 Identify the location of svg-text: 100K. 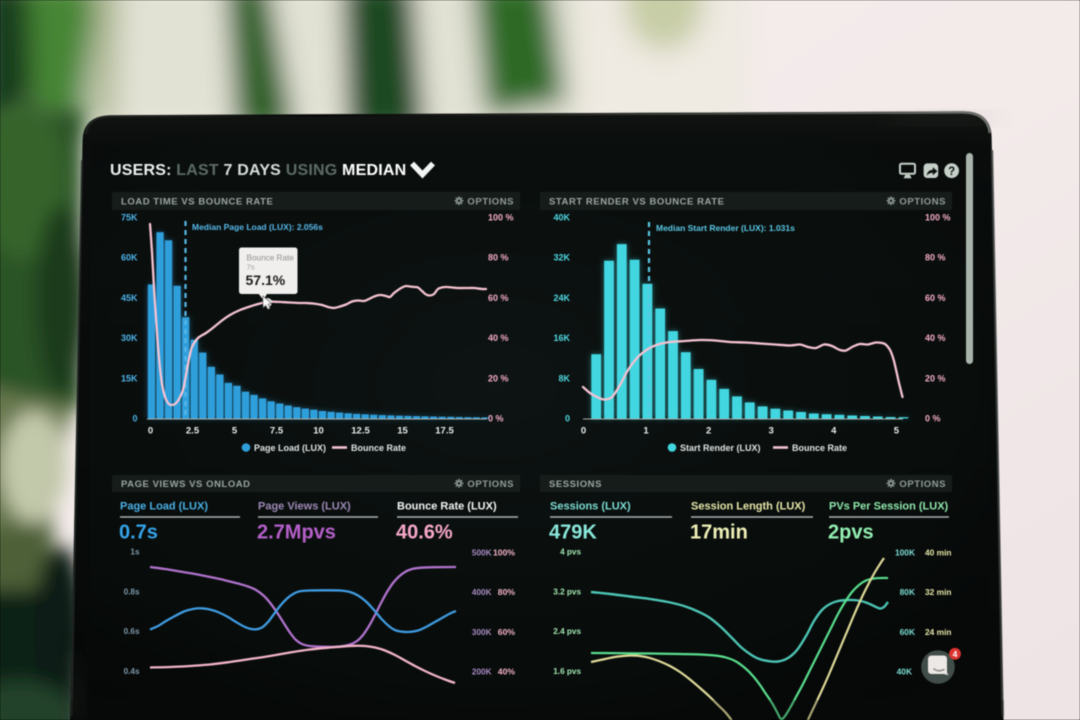
(905, 552).